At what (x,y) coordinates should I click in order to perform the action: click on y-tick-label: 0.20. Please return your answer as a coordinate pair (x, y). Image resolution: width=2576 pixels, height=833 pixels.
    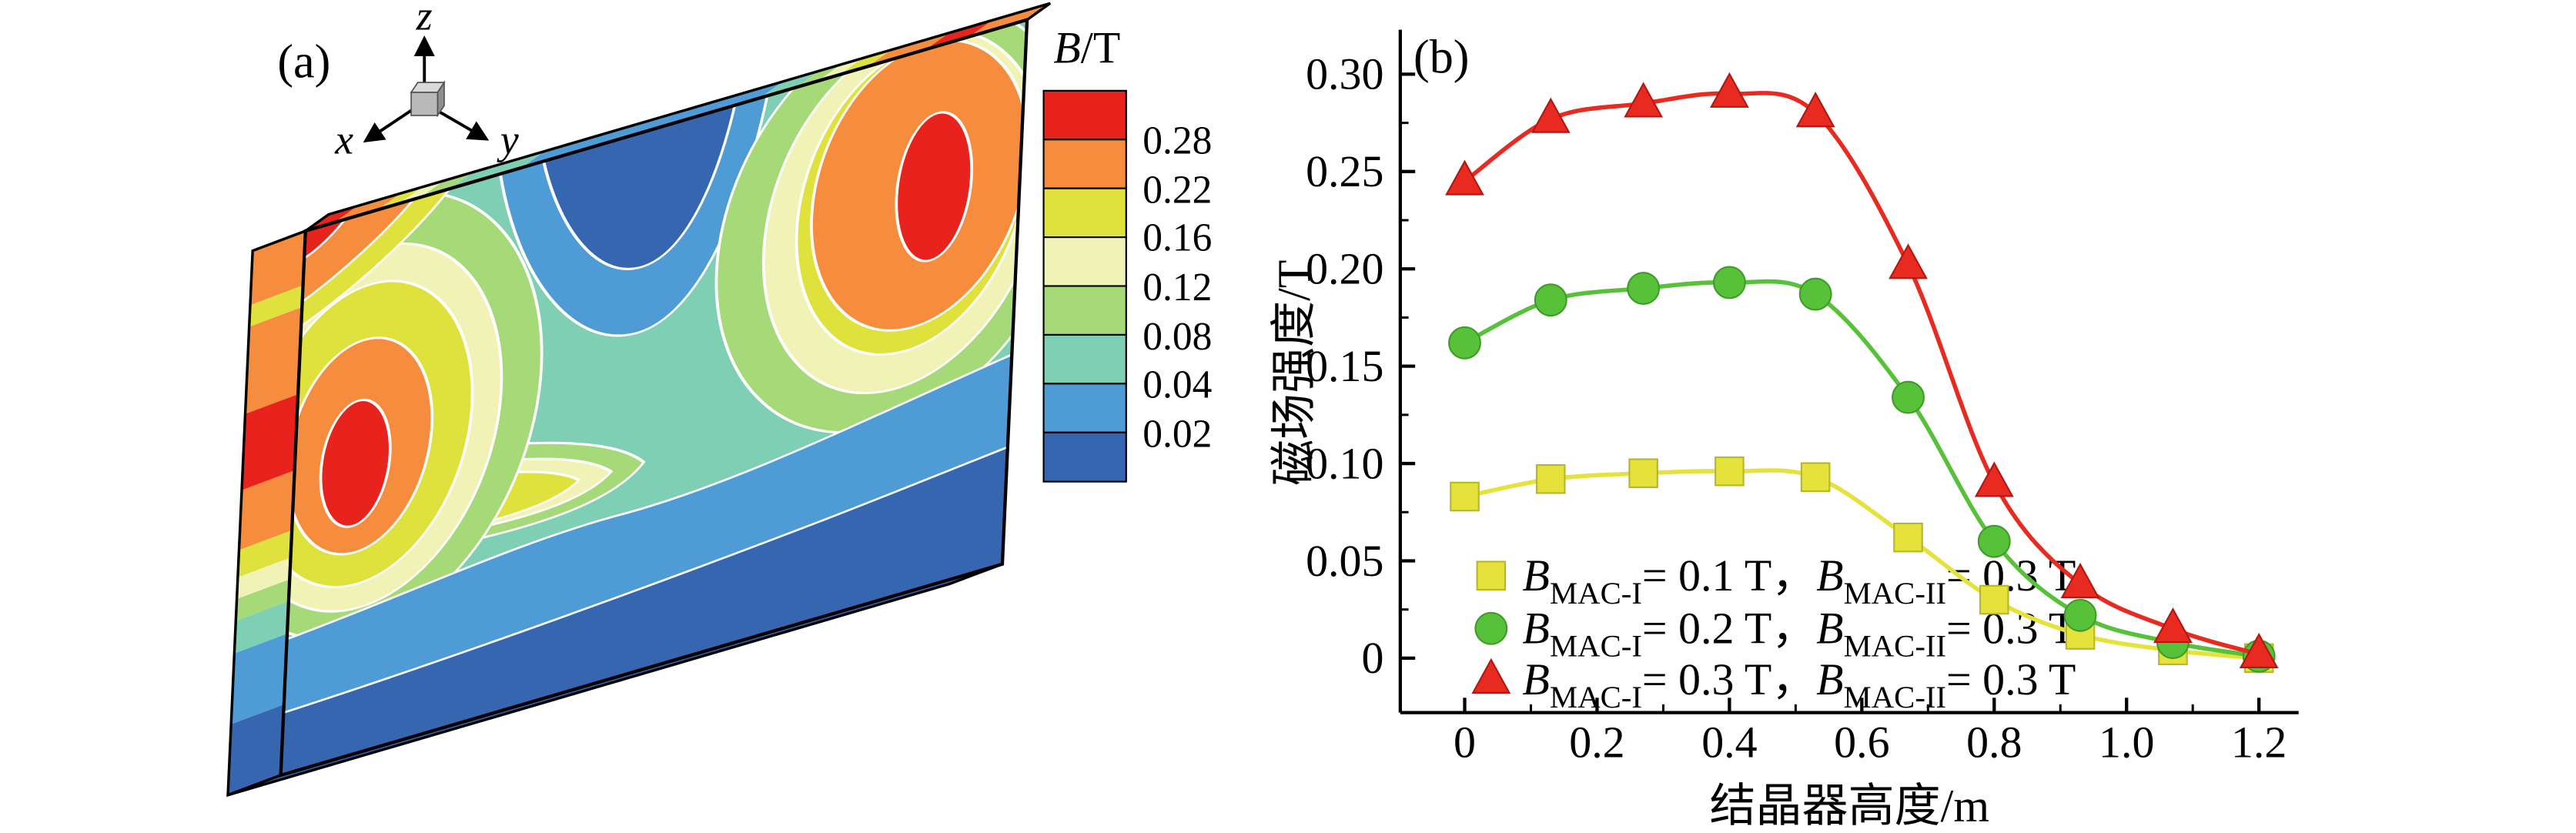
    Looking at the image, I should click on (1345, 269).